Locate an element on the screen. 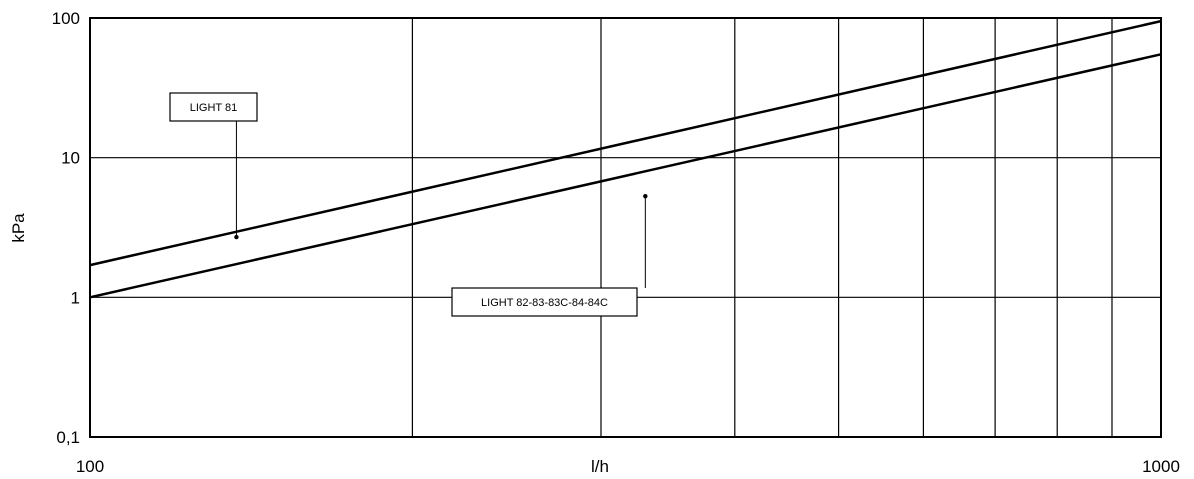 The image size is (1194, 479). x-axis-label: l/h is located at coordinates (600, 466).